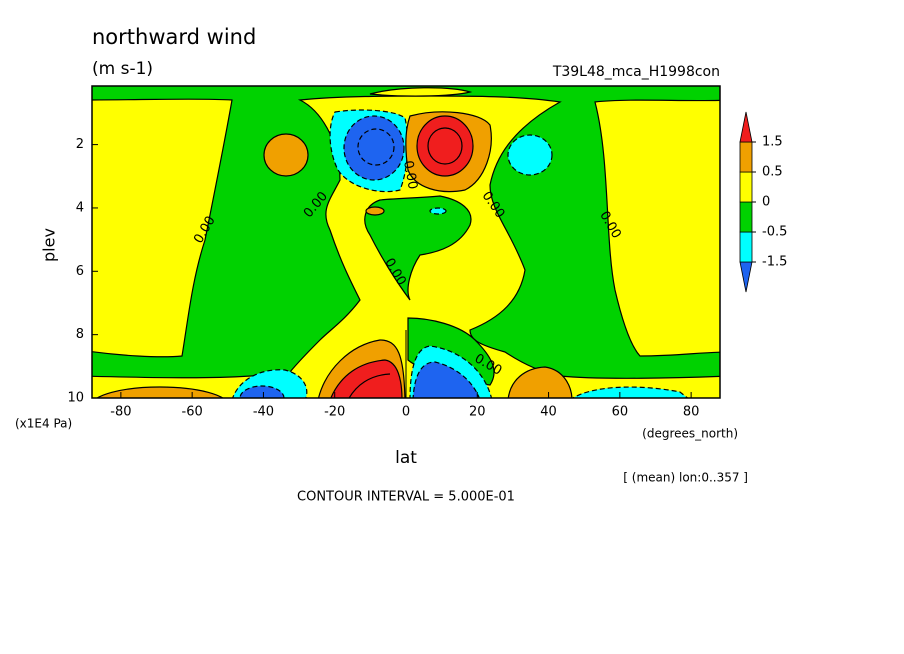 The width and height of the screenshot is (904, 654). I want to click on x-tick-label: 20, so click(477, 412).